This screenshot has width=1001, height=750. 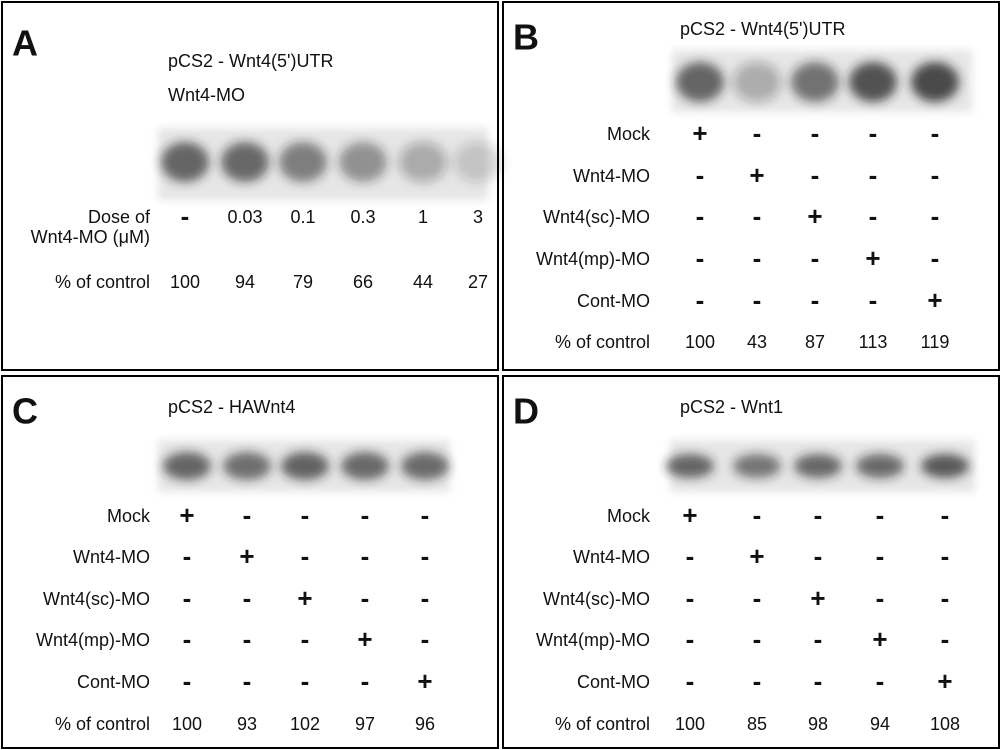 What do you see at coordinates (25, 43) in the screenshot?
I see `panel-letter: A` at bounding box center [25, 43].